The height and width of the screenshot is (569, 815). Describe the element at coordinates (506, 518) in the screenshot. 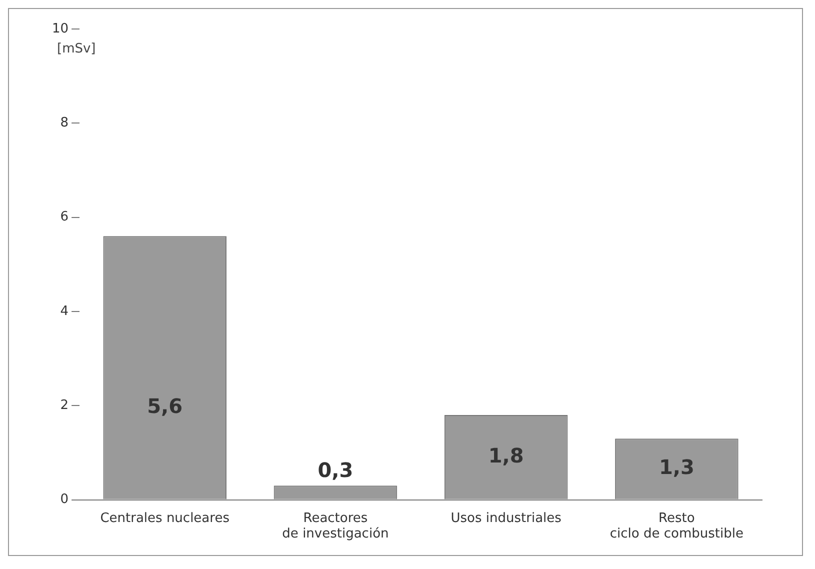

I see `x-tick-label: Usos industriales` at that location.